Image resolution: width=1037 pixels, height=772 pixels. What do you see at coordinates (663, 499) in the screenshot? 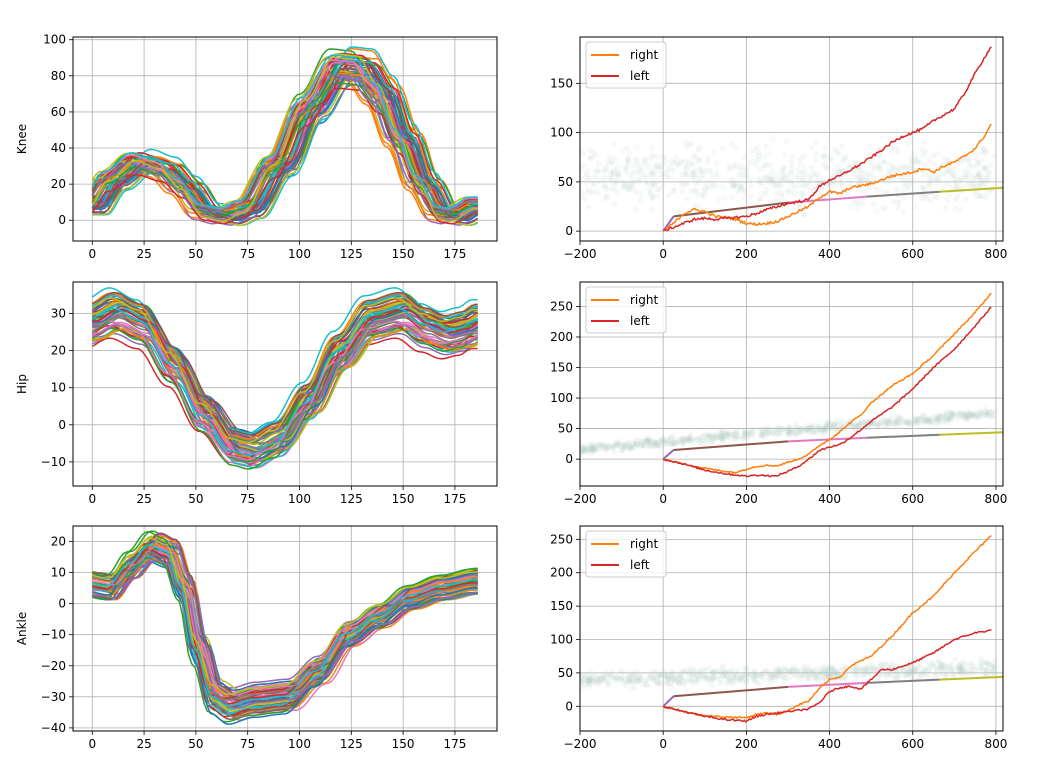
I see `x-tick-label: 0` at bounding box center [663, 499].